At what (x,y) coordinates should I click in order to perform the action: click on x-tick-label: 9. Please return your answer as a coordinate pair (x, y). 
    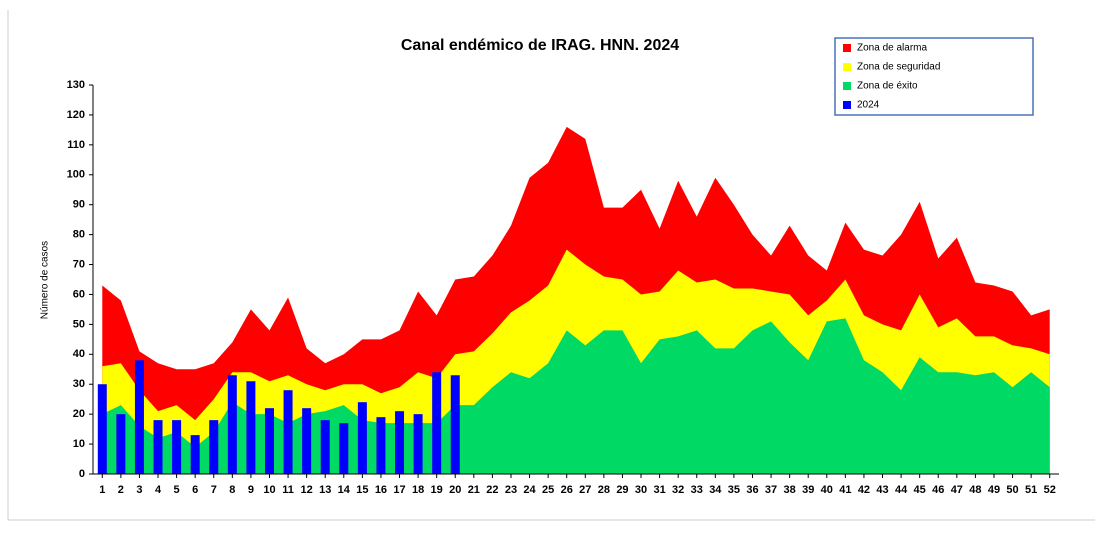
    Looking at the image, I should click on (251, 490).